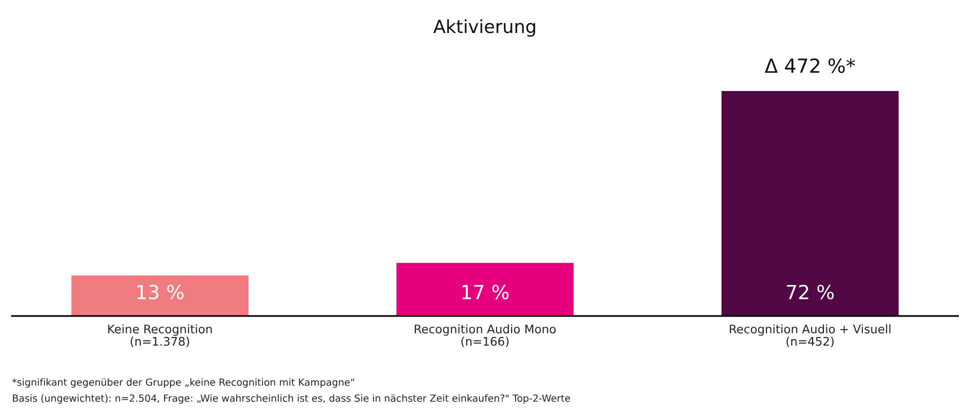 The image size is (970, 416). What do you see at coordinates (484, 28) in the screenshot?
I see `chart-title: Aktivierung` at bounding box center [484, 28].